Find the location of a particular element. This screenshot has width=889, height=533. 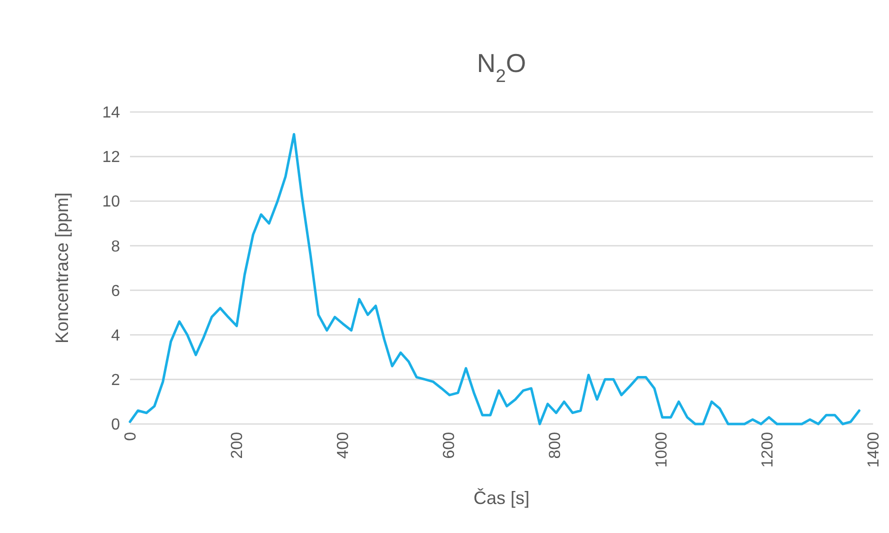

x-tick-label: 1400 is located at coordinates (874, 450).